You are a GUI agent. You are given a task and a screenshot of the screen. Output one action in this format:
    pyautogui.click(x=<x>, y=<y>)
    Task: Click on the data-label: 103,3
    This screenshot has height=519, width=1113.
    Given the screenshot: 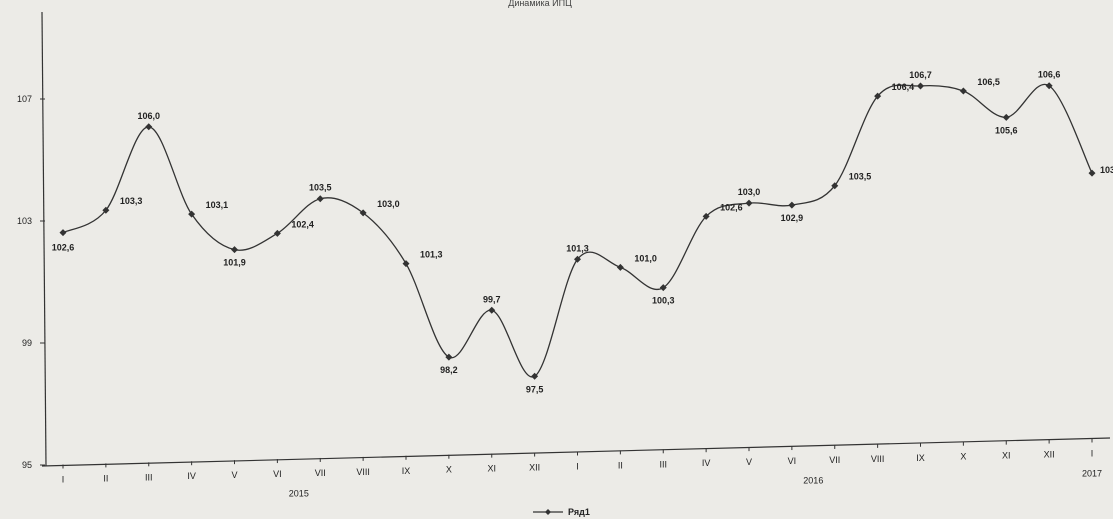 What is the action you would take?
    pyautogui.click(x=131, y=201)
    